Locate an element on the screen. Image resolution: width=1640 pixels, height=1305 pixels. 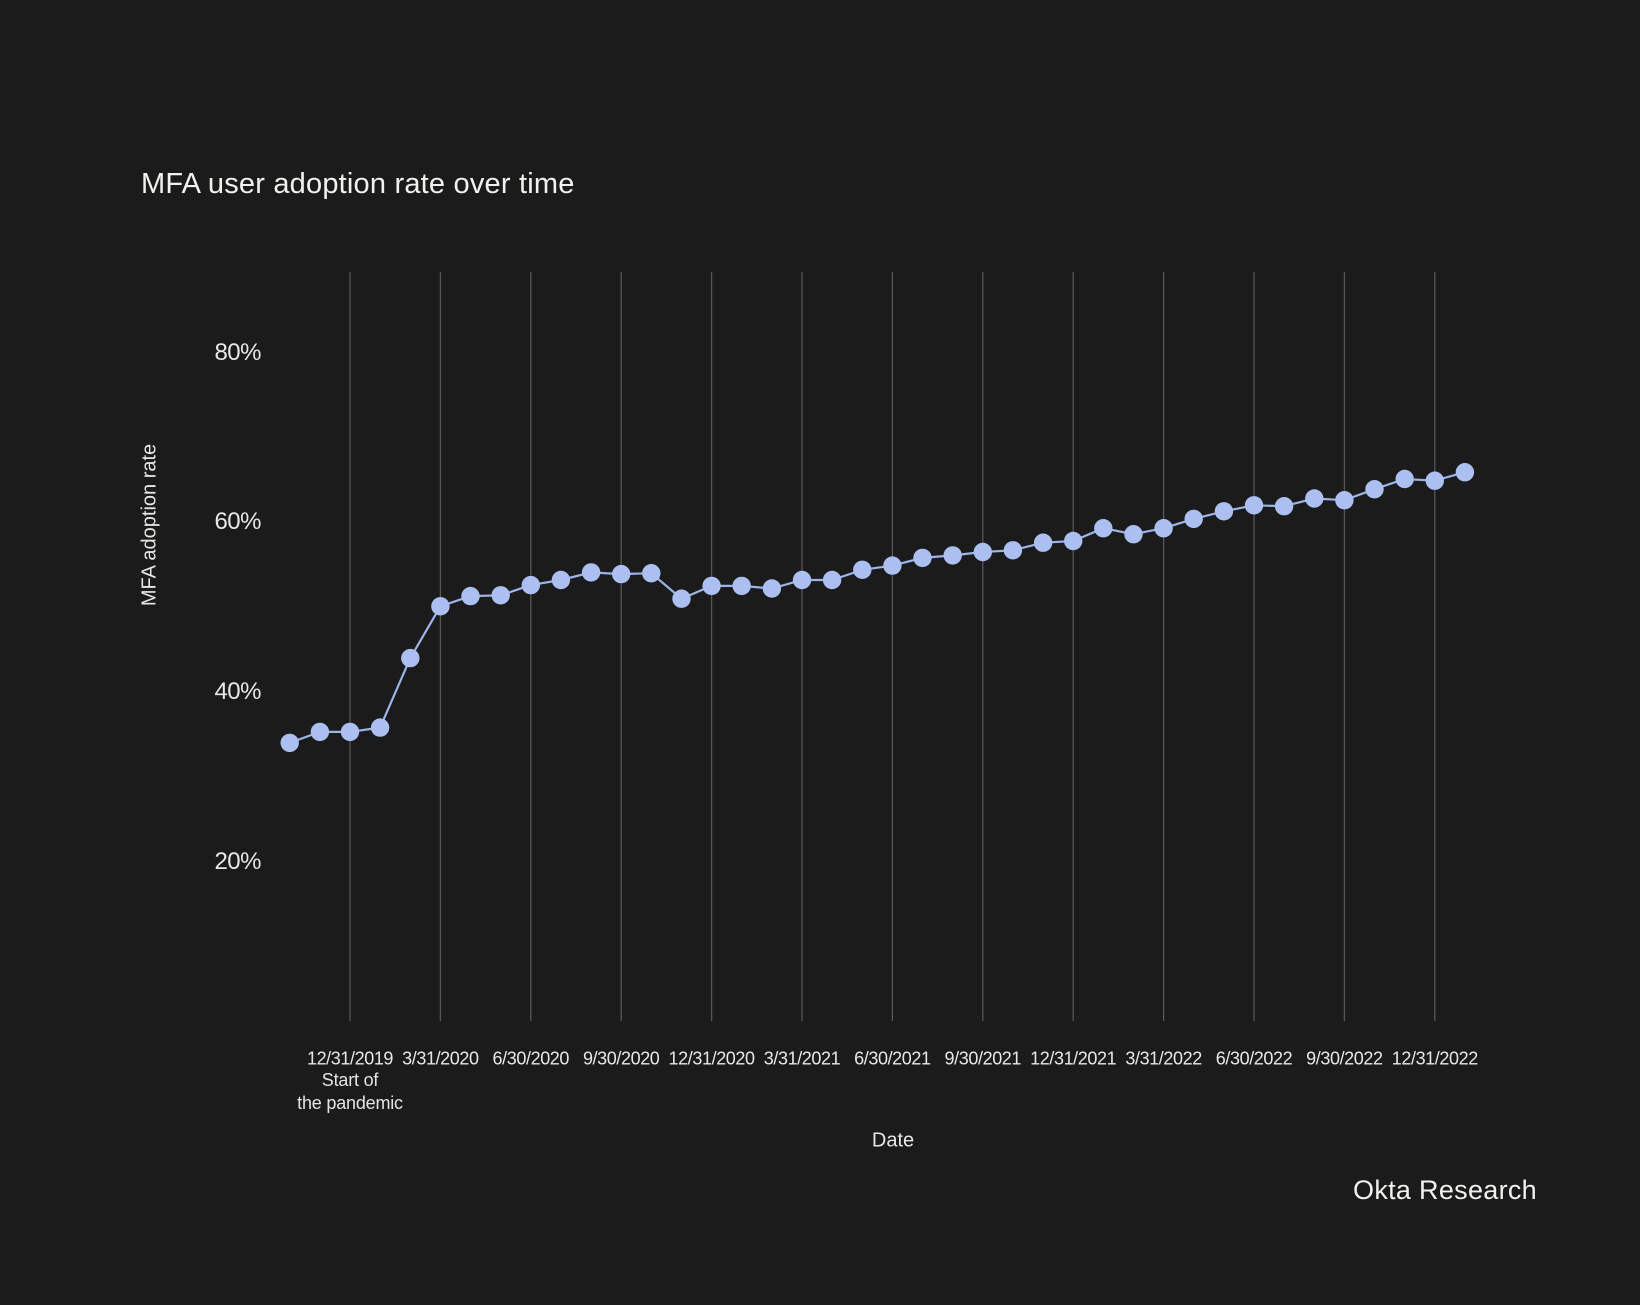
x-tick-label: 6/30/2021 is located at coordinates (892, 1058).